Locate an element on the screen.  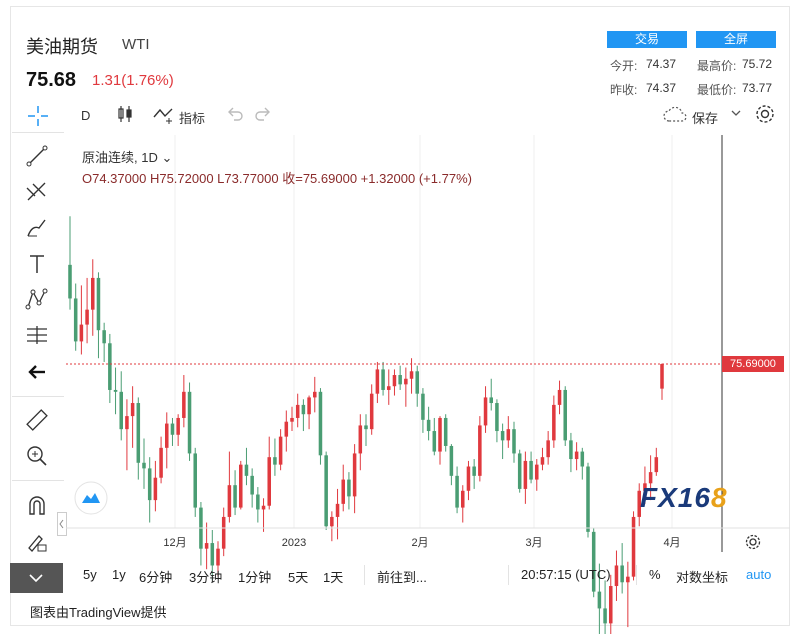
range-3min: 3分钟 is located at coordinates (206, 577).